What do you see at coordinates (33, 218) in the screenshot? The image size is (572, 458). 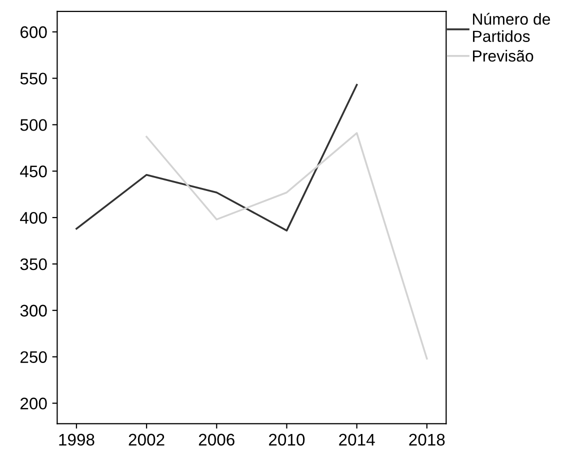 I see `y-tick-label: 400` at bounding box center [33, 218].